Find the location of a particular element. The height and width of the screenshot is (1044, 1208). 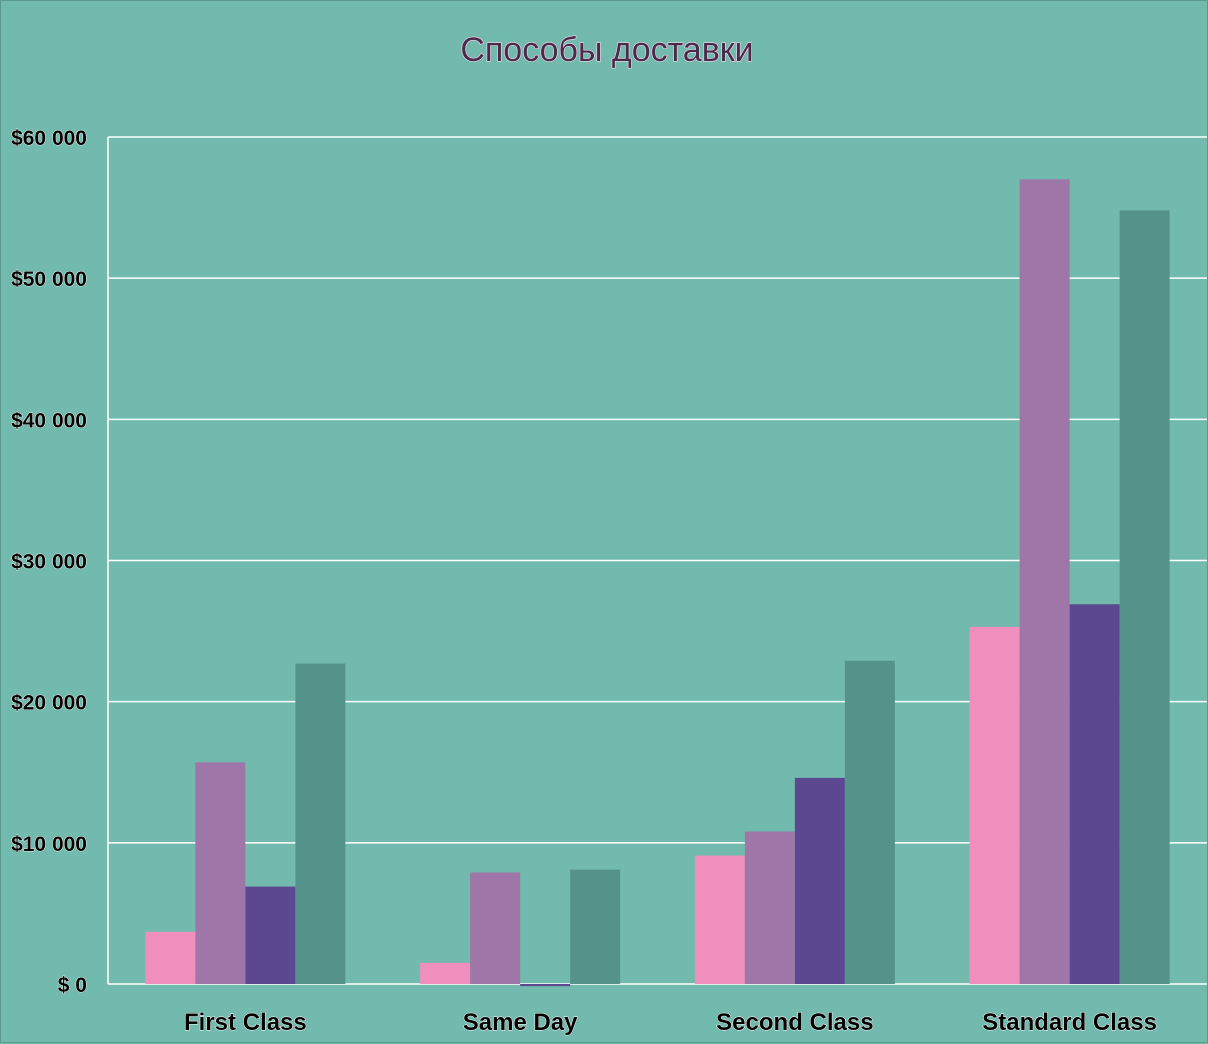

chart-title: Способы доставки is located at coordinates (606, 50).